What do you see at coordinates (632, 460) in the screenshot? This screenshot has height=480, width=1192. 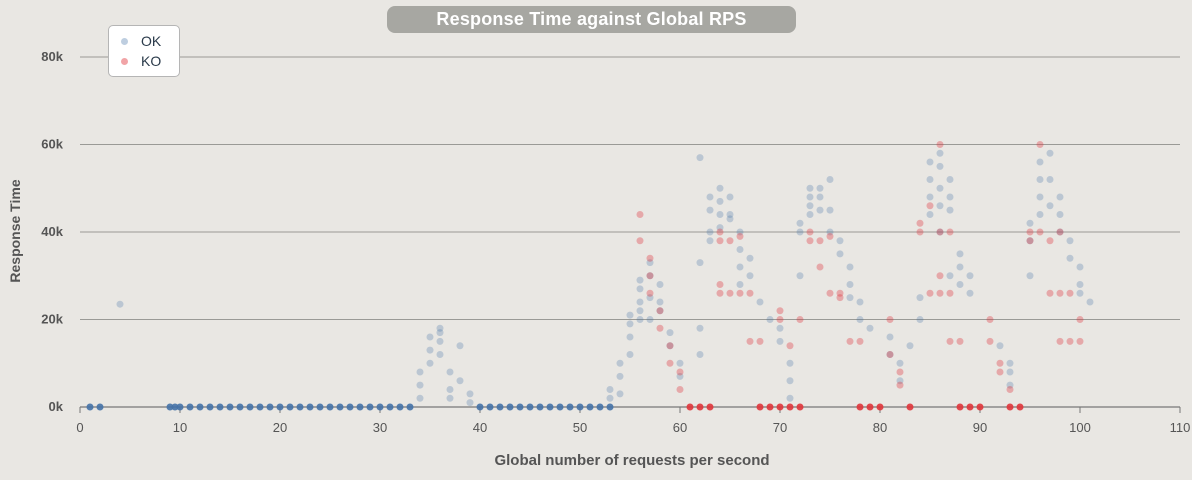 I see `x-axis-label: Global number of requests per second` at bounding box center [632, 460].